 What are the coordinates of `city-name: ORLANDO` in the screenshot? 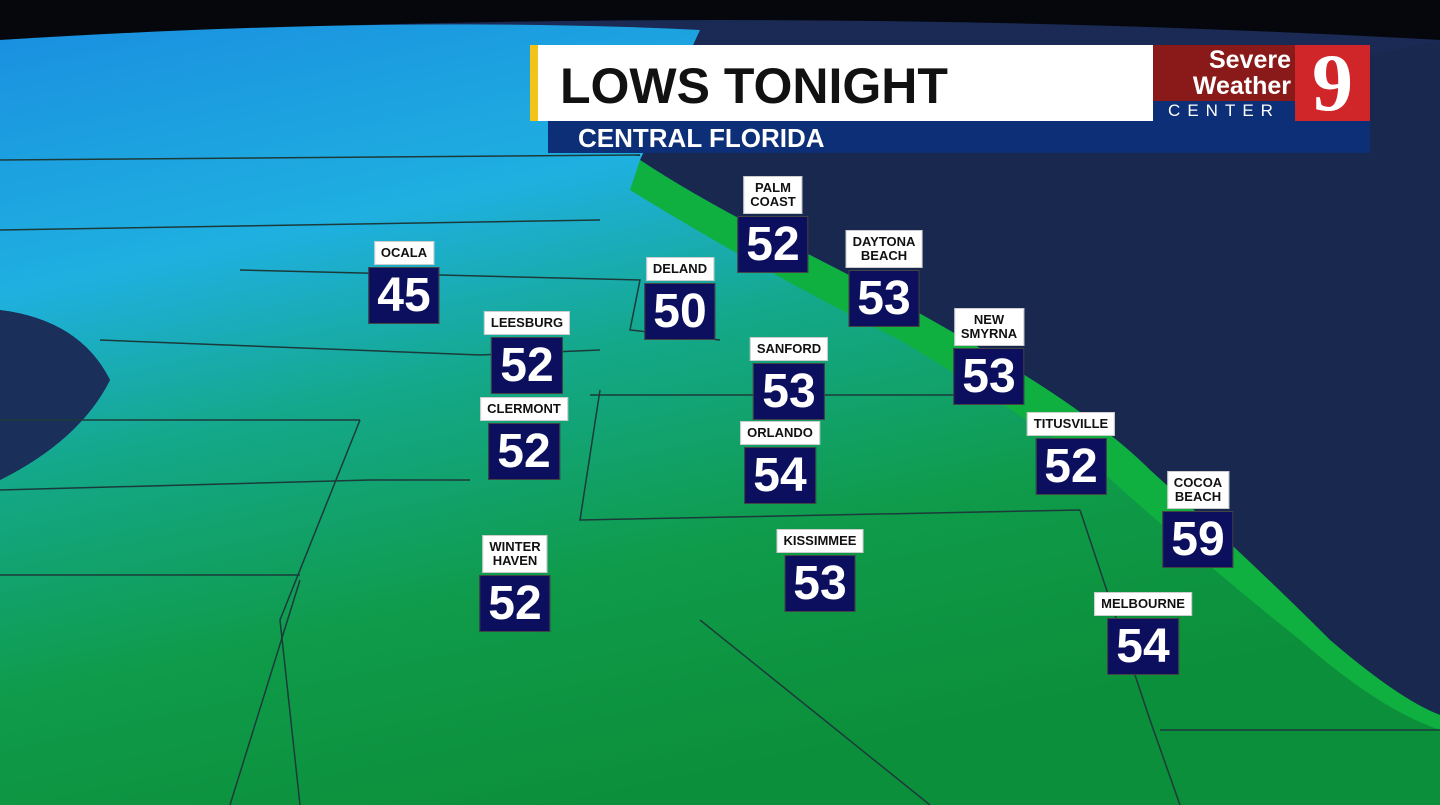 It's located at (780, 433).